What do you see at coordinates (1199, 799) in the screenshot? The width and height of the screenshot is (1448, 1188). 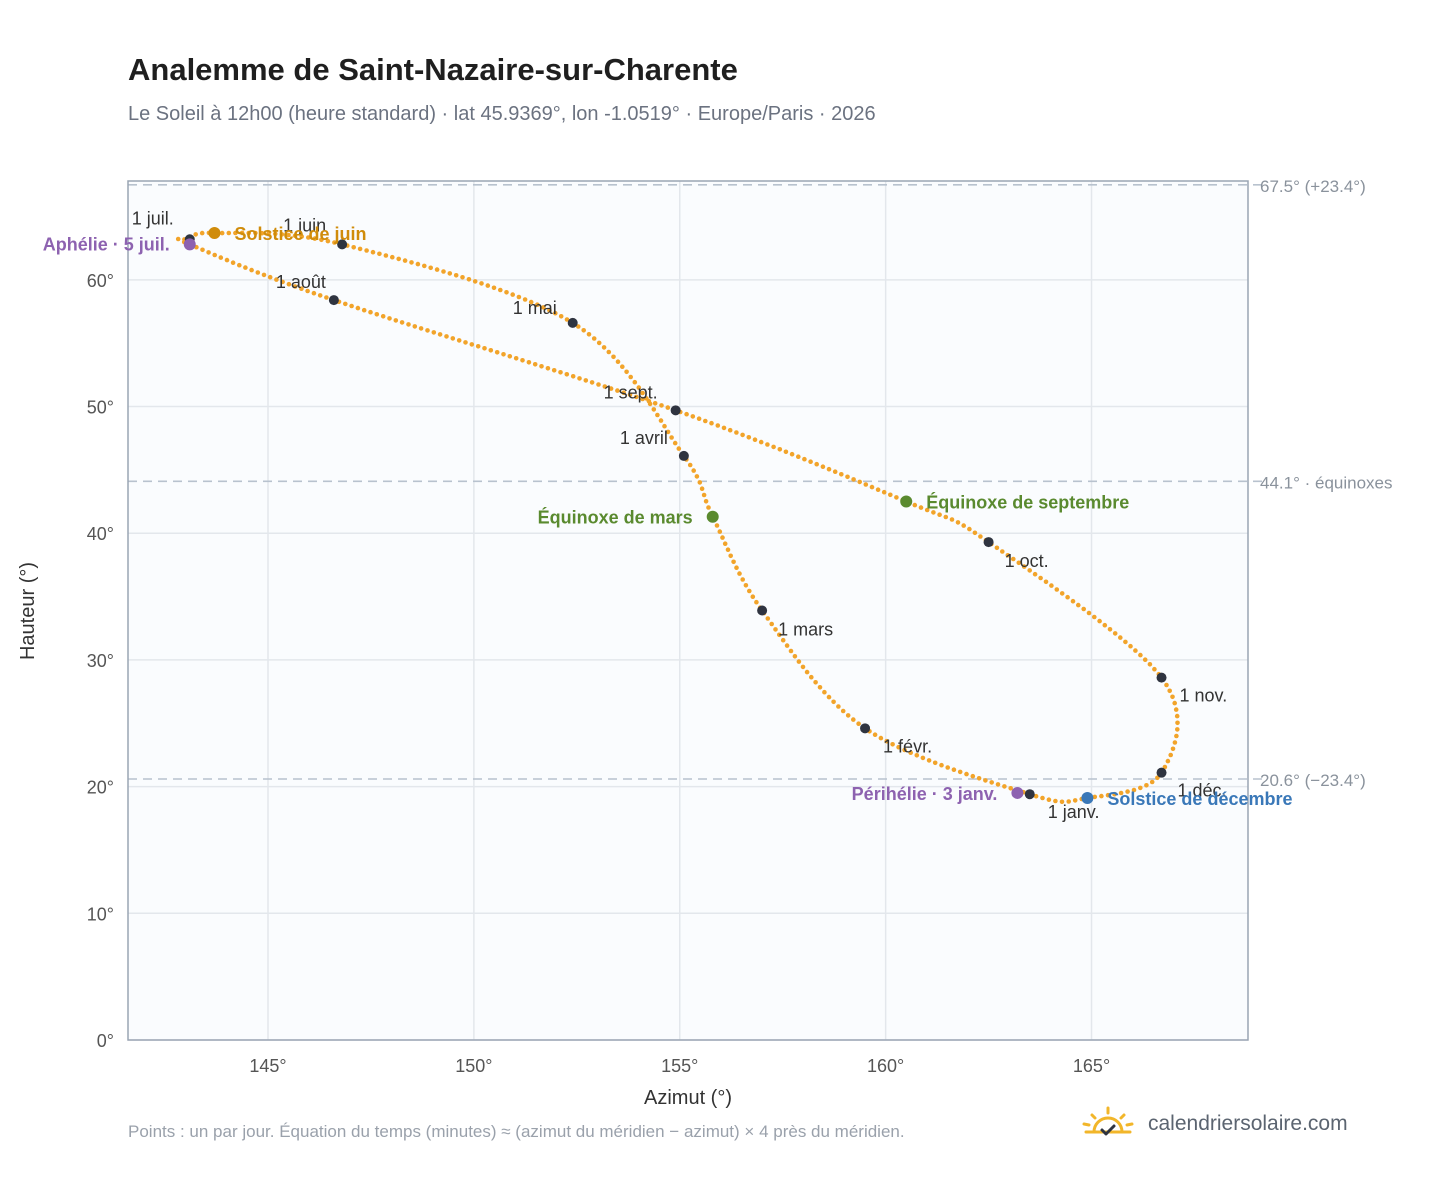 I see `event-label: Solstice de décembre` at bounding box center [1199, 799].